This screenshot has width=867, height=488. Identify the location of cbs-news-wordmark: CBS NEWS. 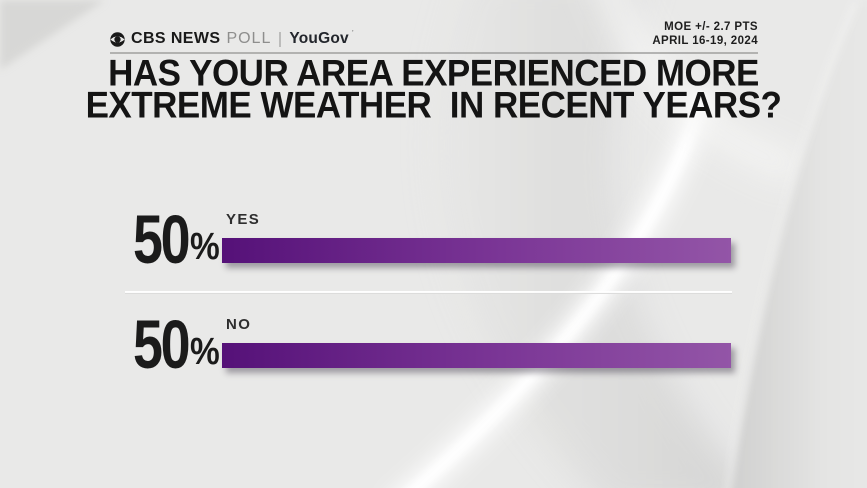
(176, 38).